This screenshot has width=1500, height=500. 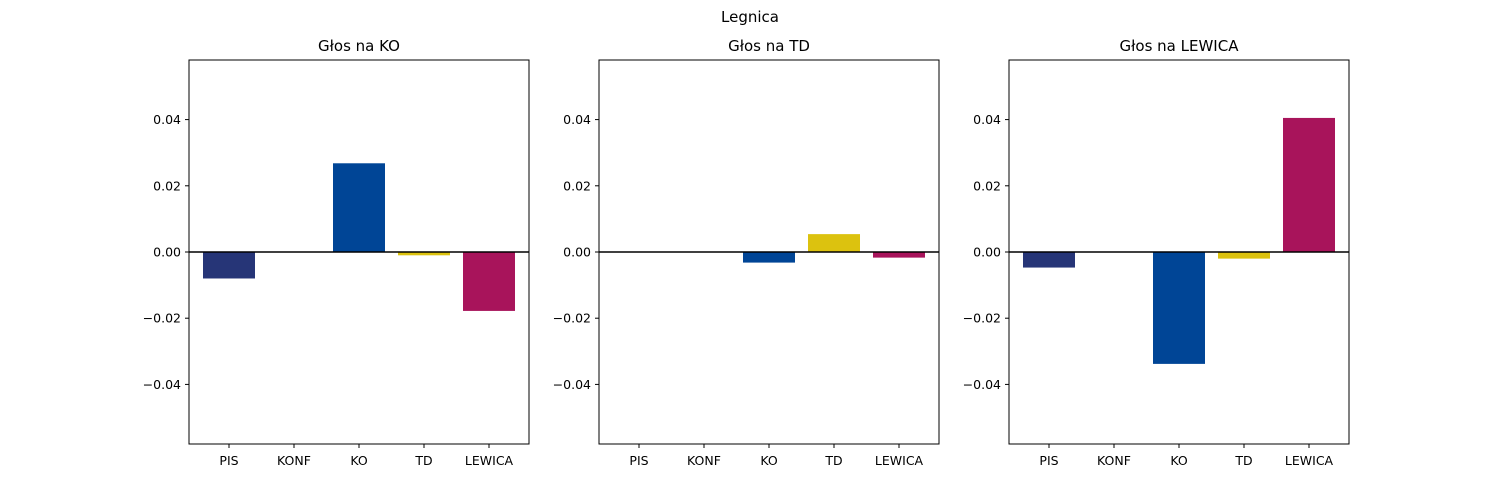 I want to click on panel-title: Głos na TD, so click(x=769, y=46).